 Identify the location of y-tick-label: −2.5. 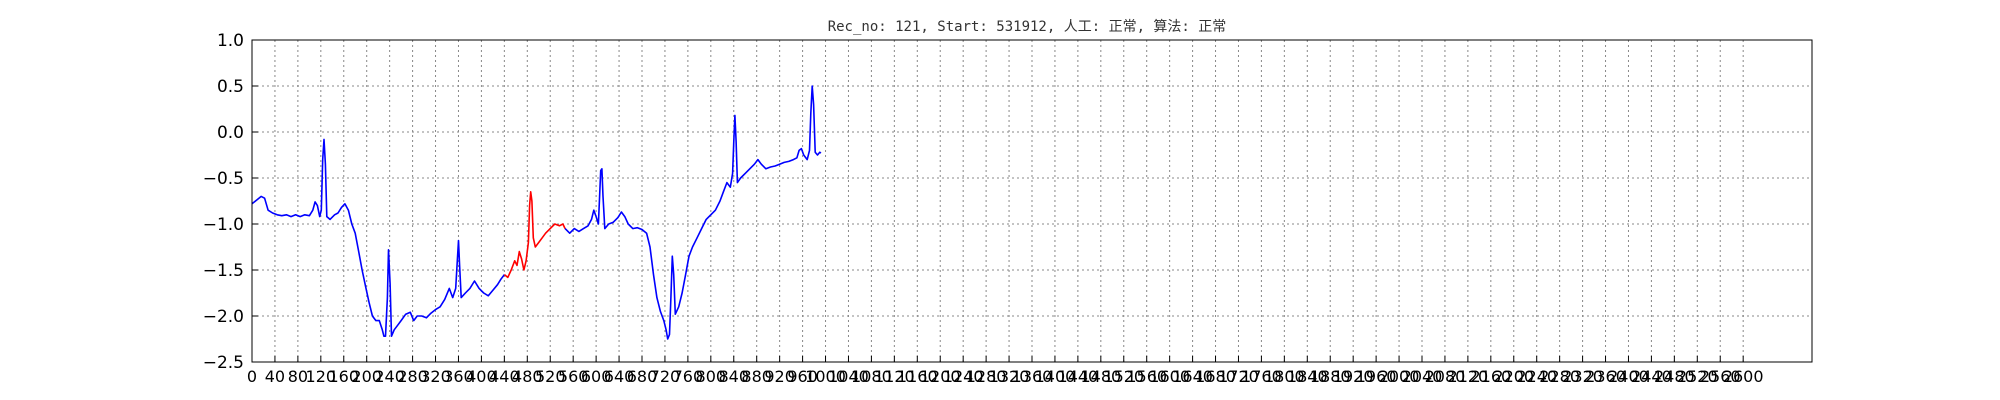
(223, 363).